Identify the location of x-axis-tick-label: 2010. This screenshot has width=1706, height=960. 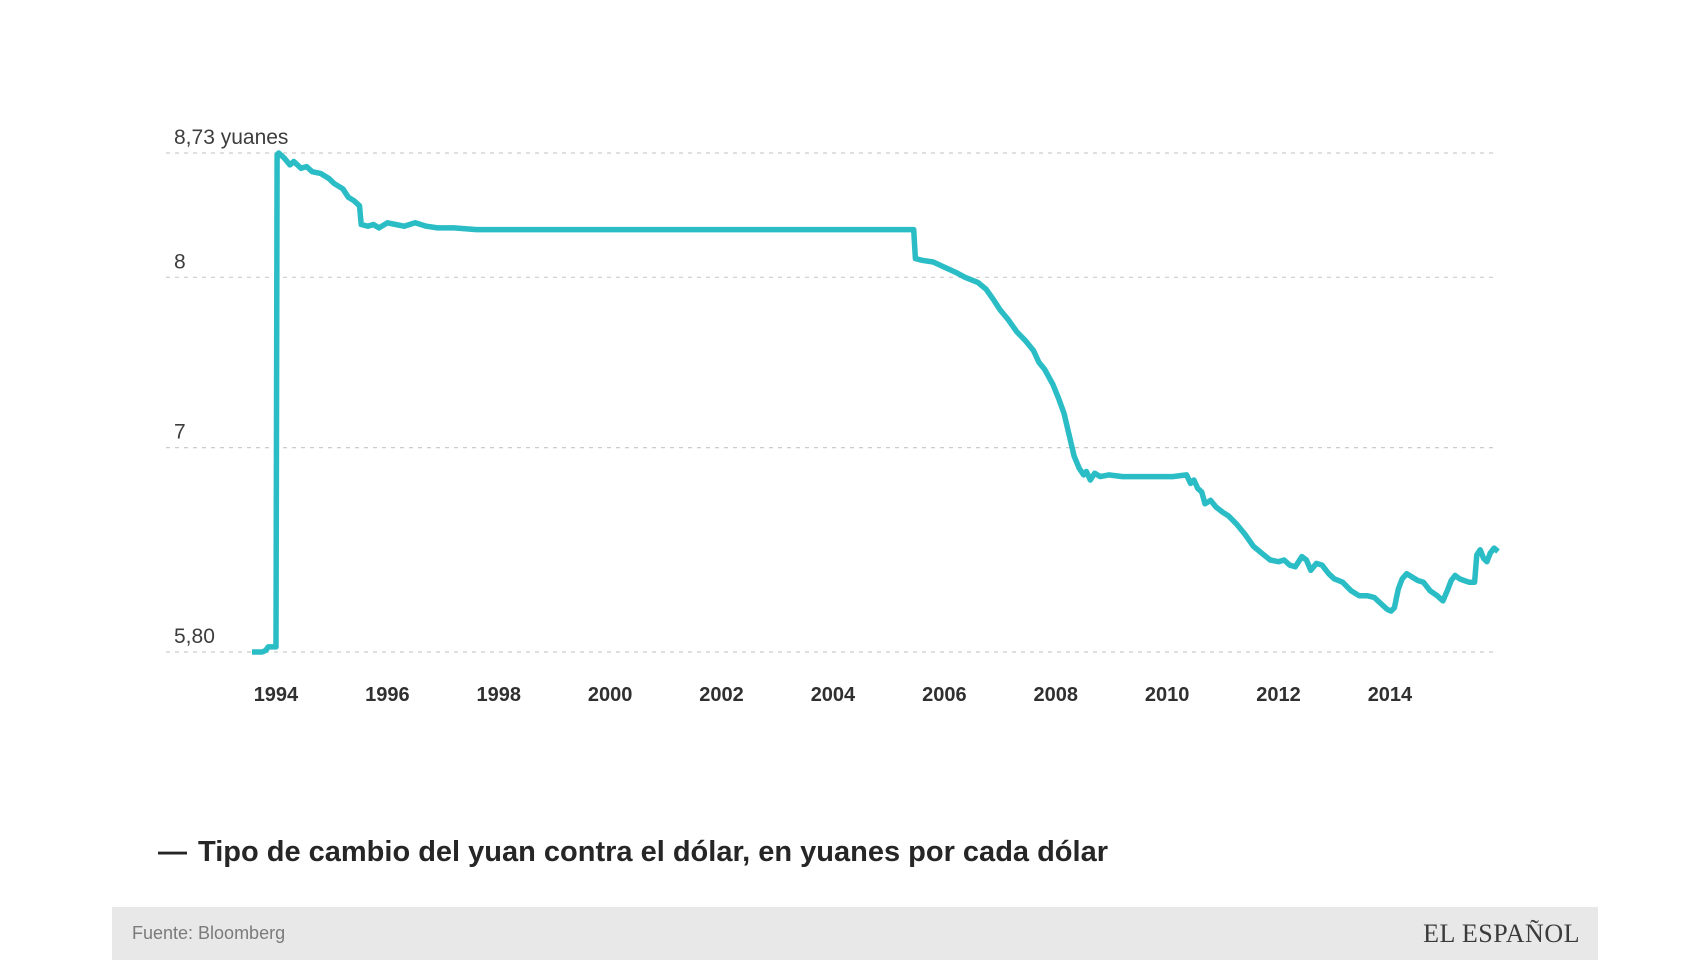
(1167, 695).